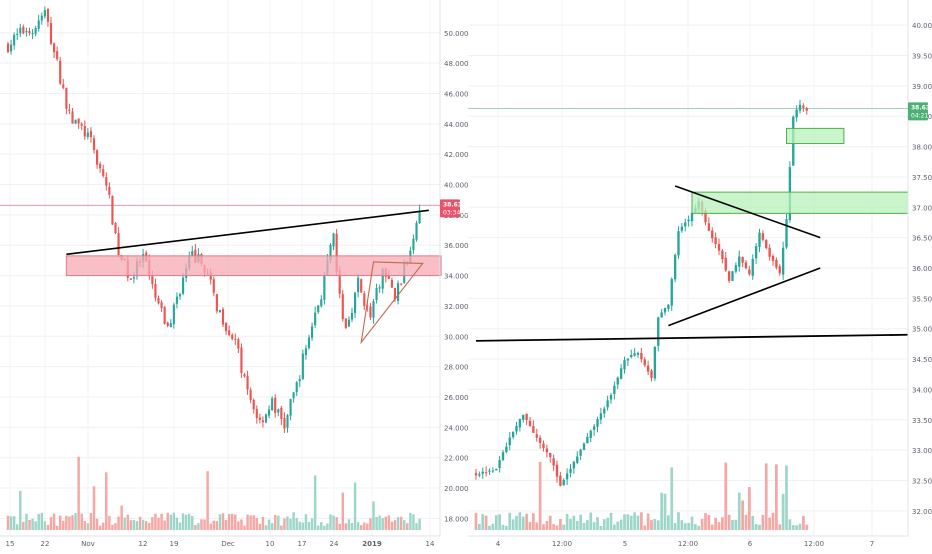 The height and width of the screenshot is (554, 932). I want to click on left-x-tick-label: 24, so click(334, 544).